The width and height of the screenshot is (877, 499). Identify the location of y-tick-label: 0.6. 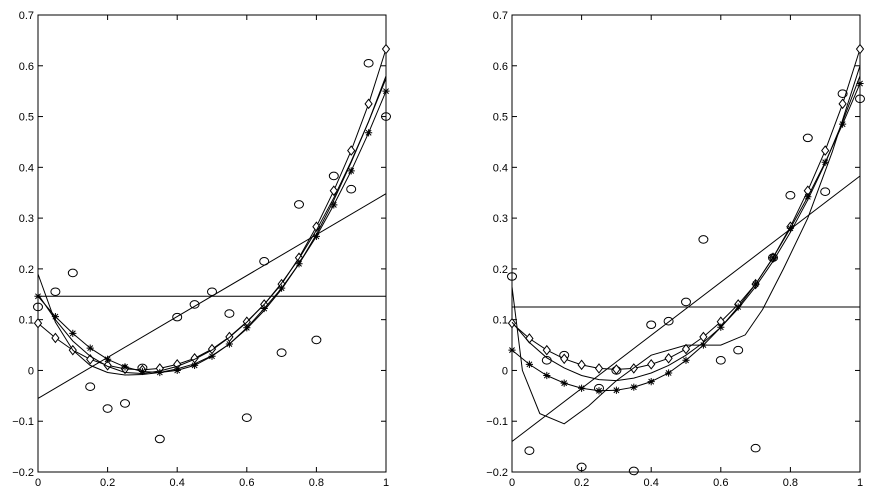
(500, 67).